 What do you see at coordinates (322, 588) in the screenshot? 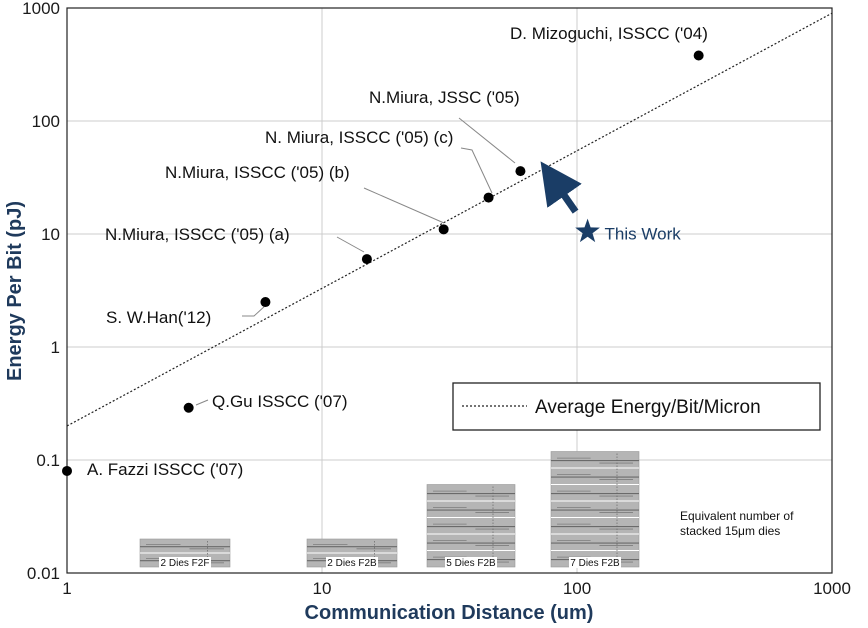
I see `x-tick-label: 10` at bounding box center [322, 588].